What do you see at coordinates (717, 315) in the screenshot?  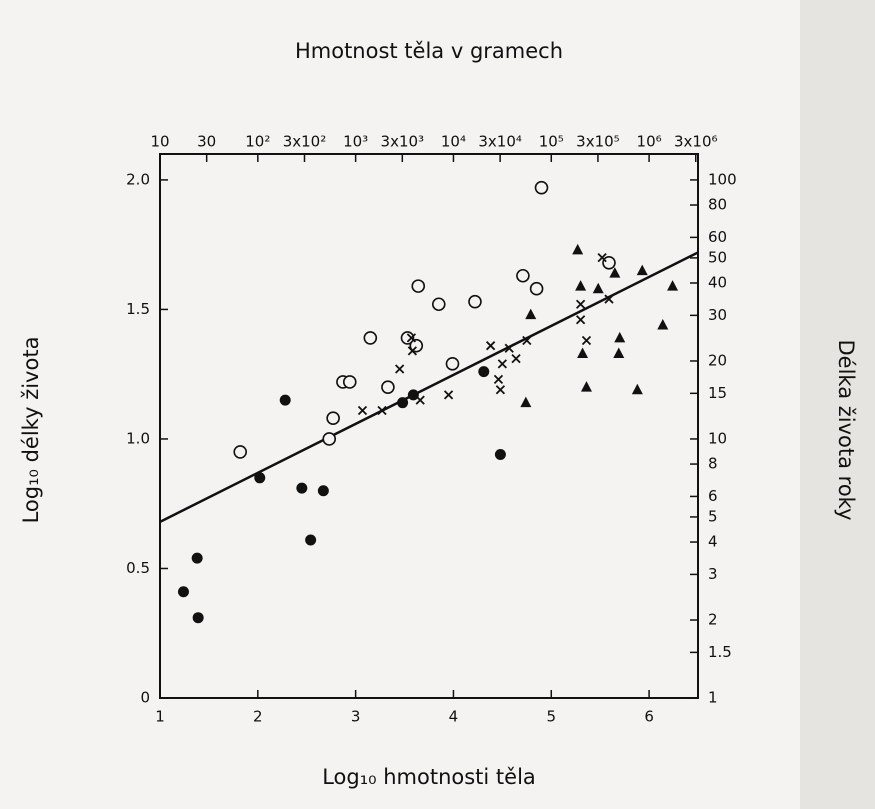 I see `right-tick-label: 30` at bounding box center [717, 315].